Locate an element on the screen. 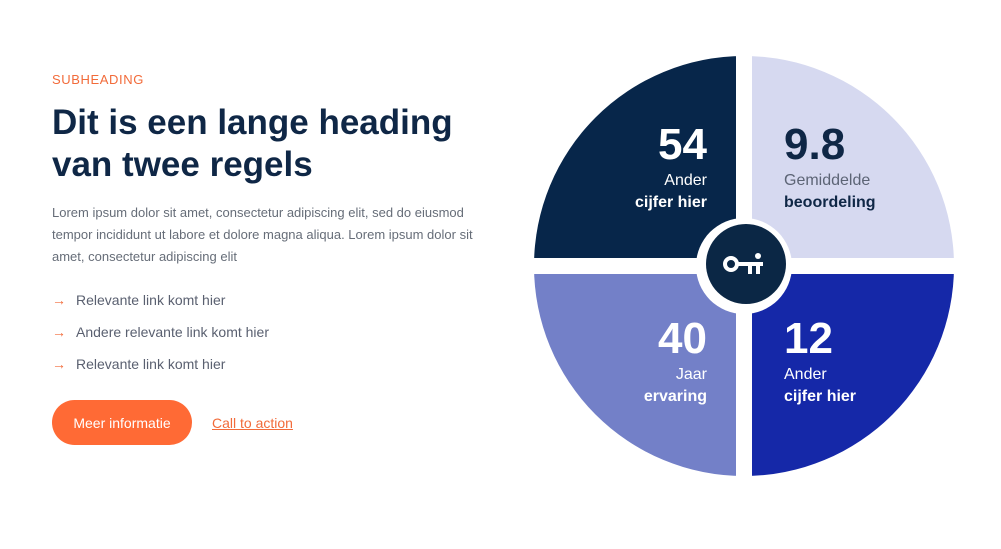  stat-label-line1: Gemiddelde is located at coordinates (827, 180).